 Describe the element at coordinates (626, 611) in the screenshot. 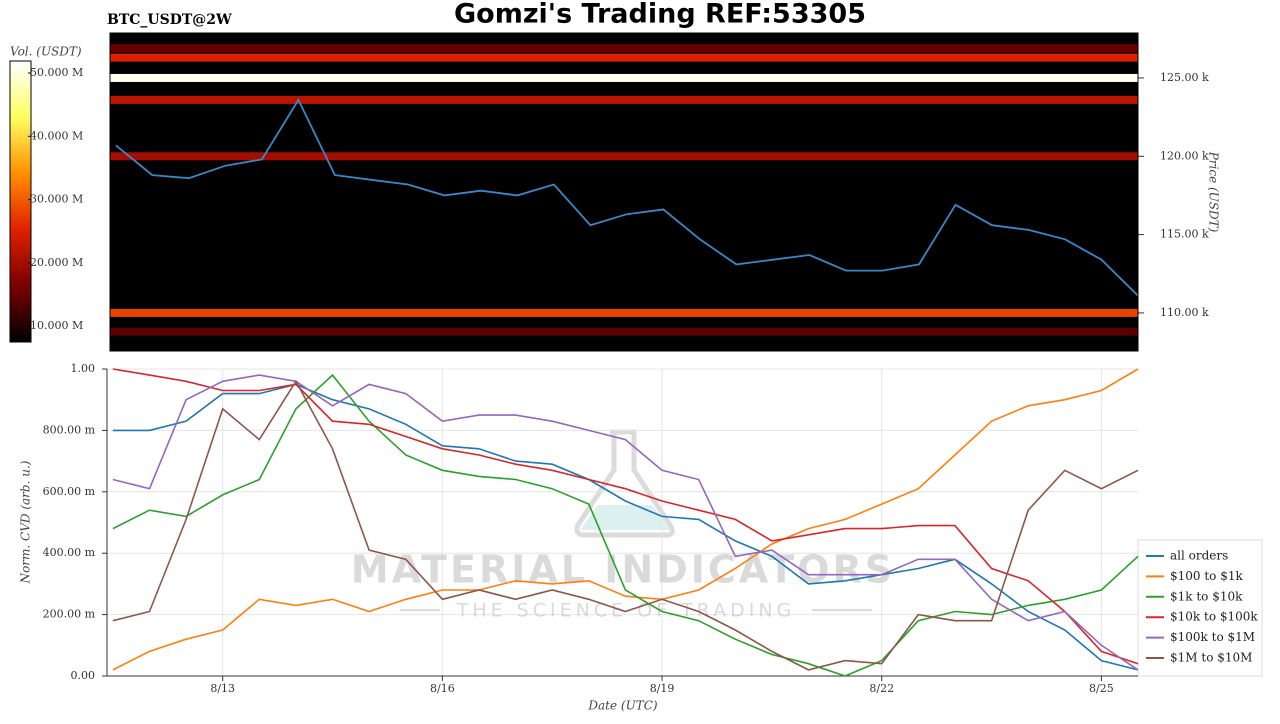

I see `watermark-subtitle: THE SCIENCE OF TRADING` at that location.